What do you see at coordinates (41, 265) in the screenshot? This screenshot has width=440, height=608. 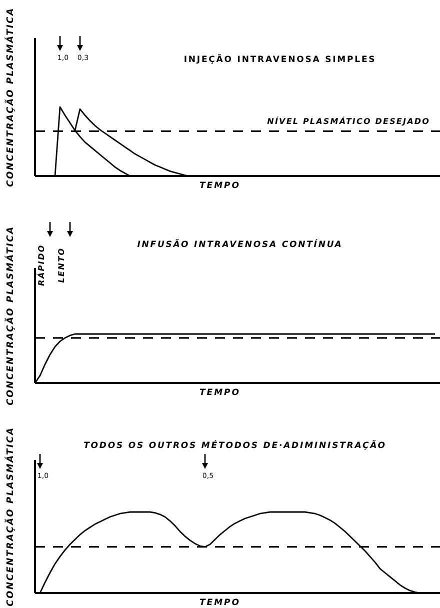 I see `text: RÁPIDO` at bounding box center [41, 265].